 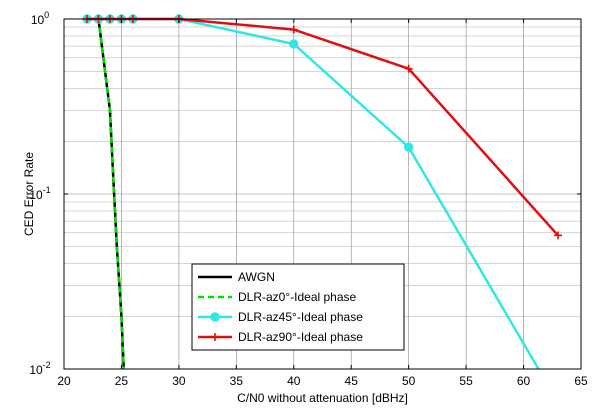 What do you see at coordinates (40, 18) in the screenshot?
I see `y-tick-label: 10⁰` at bounding box center [40, 18].